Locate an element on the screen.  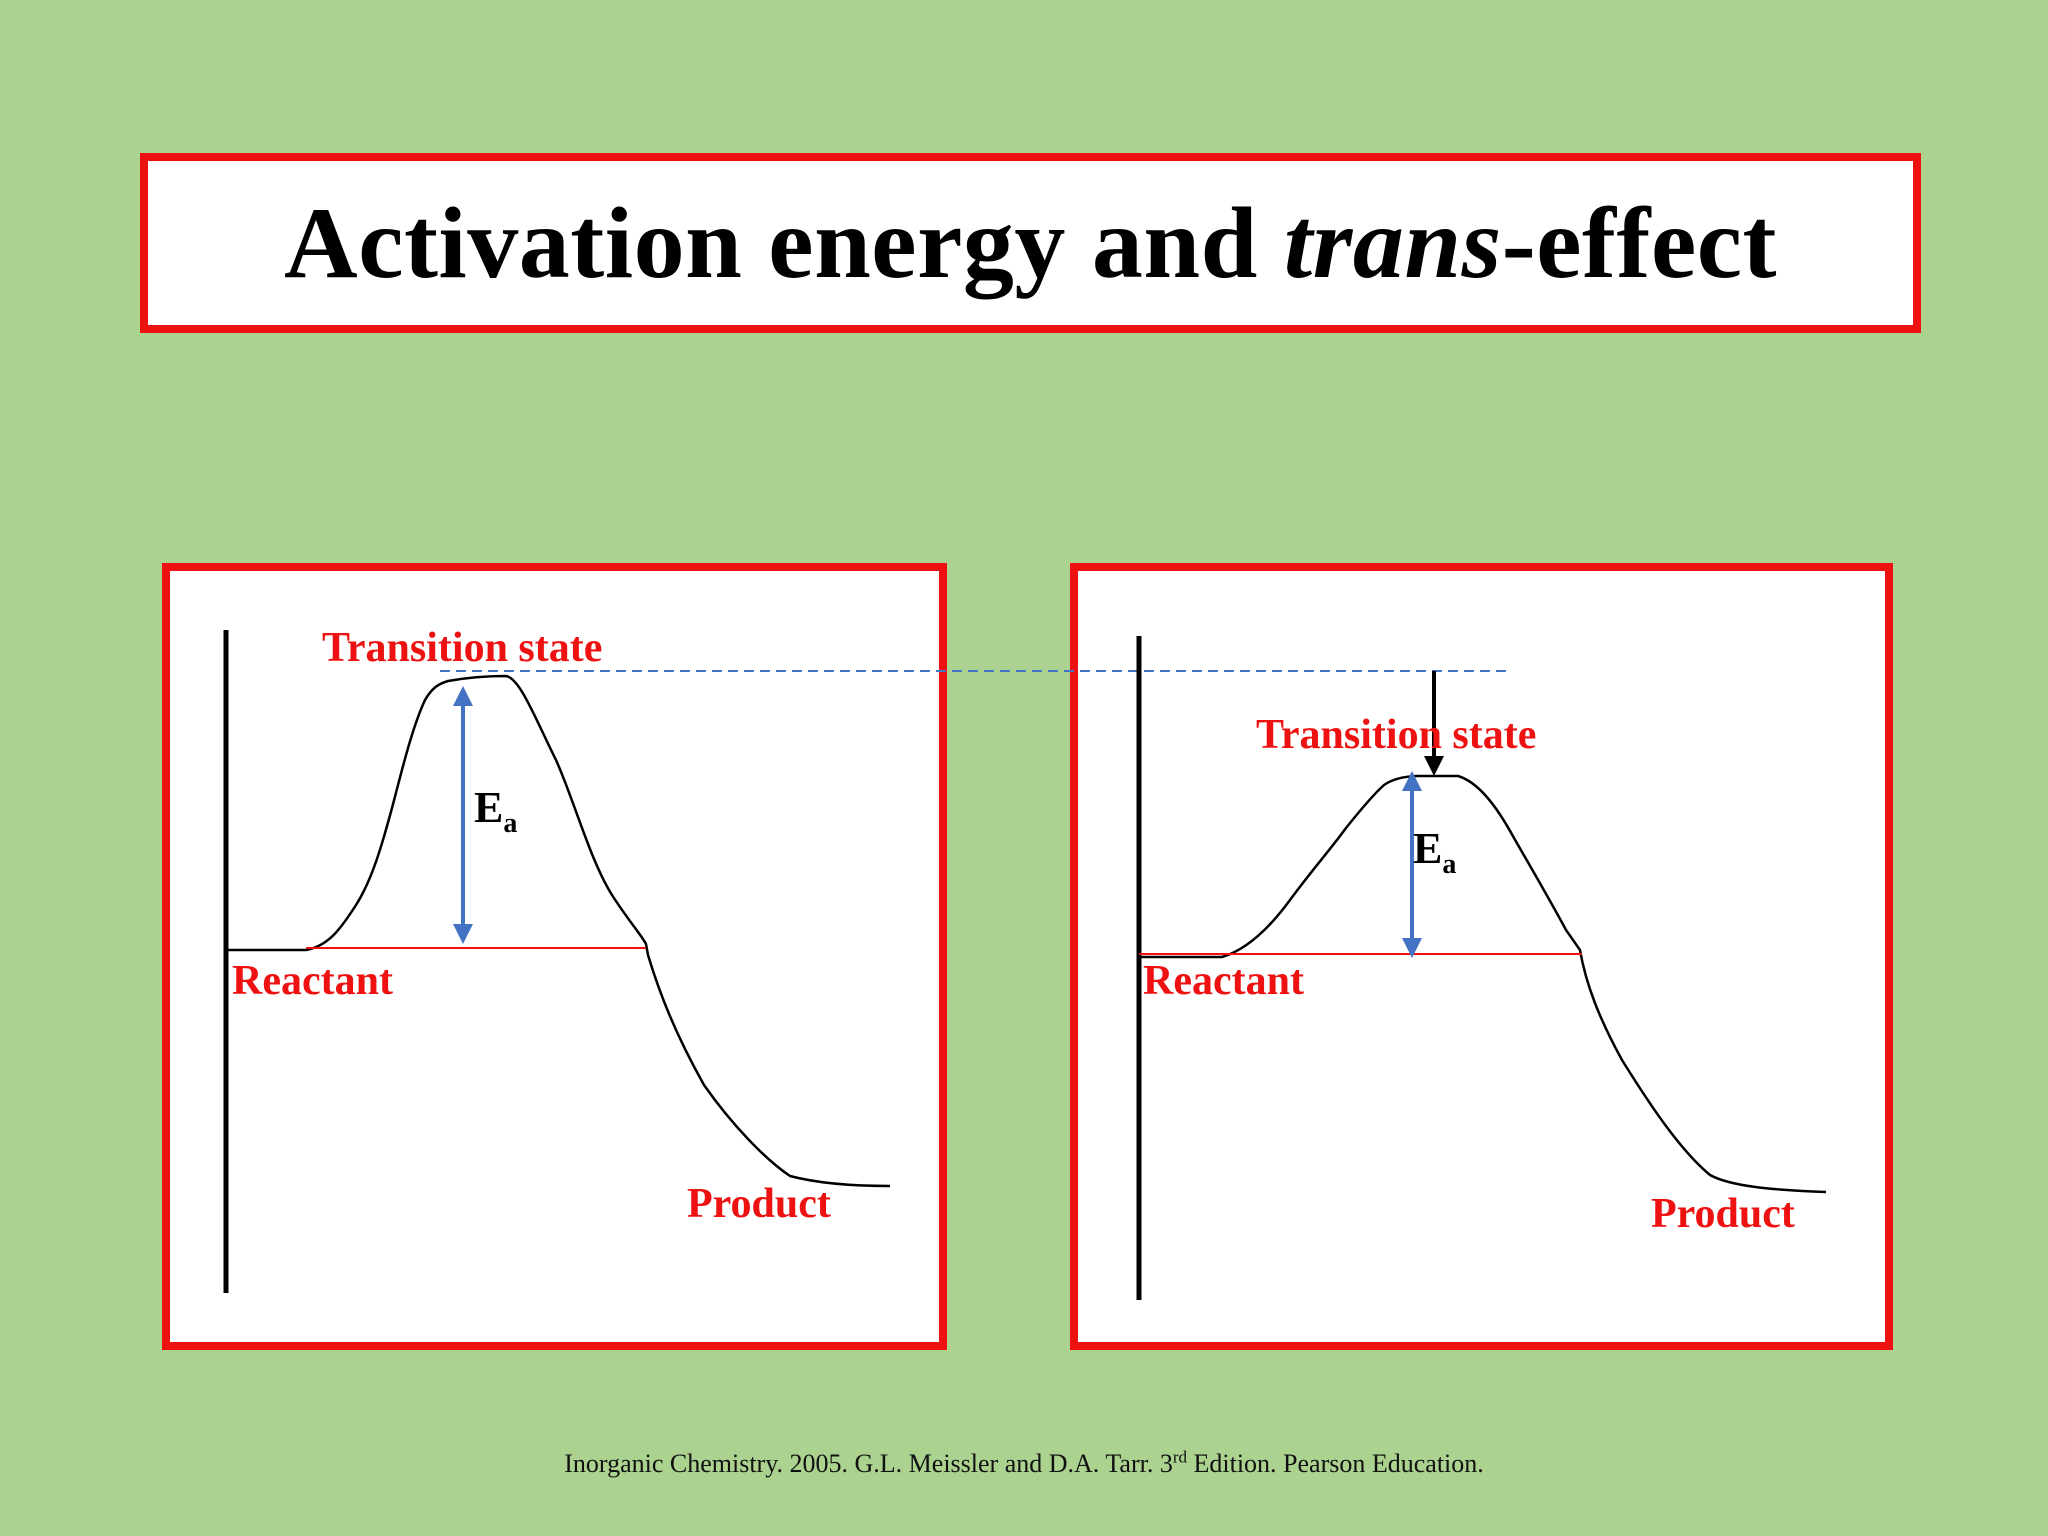
right-ea-sub: a is located at coordinates (1449, 864).